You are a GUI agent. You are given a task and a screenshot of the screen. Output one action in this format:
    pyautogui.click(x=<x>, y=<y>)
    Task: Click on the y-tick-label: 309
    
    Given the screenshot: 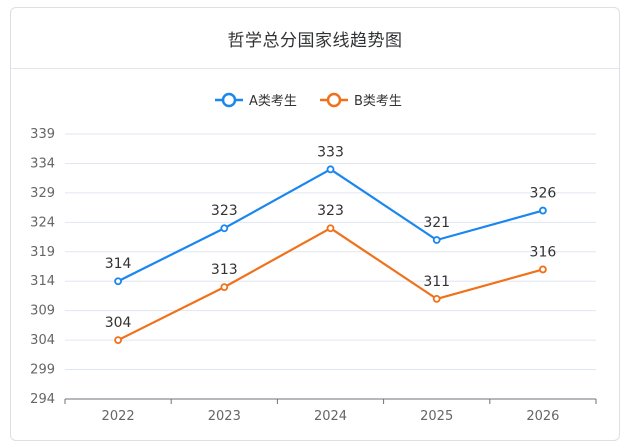 What is the action you would take?
    pyautogui.click(x=42, y=311)
    